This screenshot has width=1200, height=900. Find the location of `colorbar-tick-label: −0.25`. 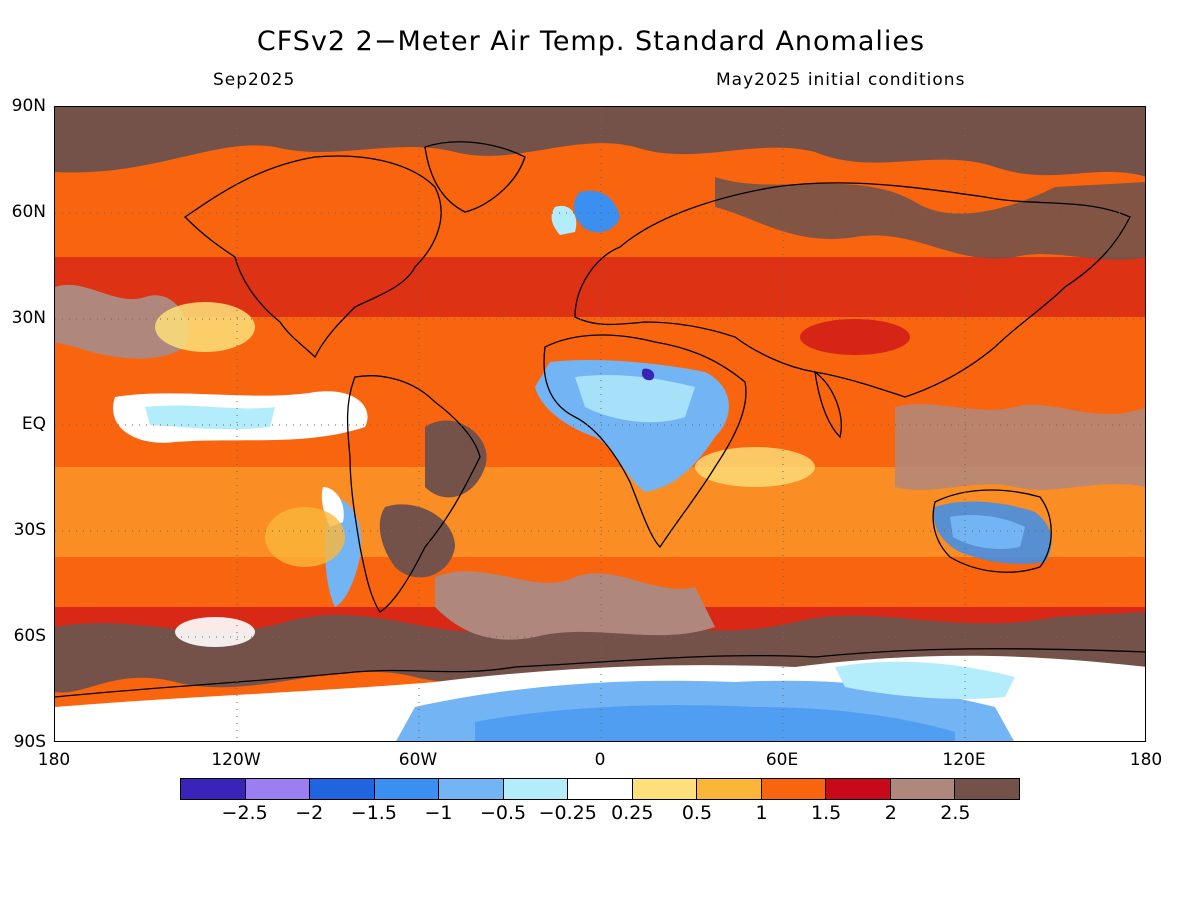

colorbar-tick-label: −0.25 is located at coordinates (567, 813).